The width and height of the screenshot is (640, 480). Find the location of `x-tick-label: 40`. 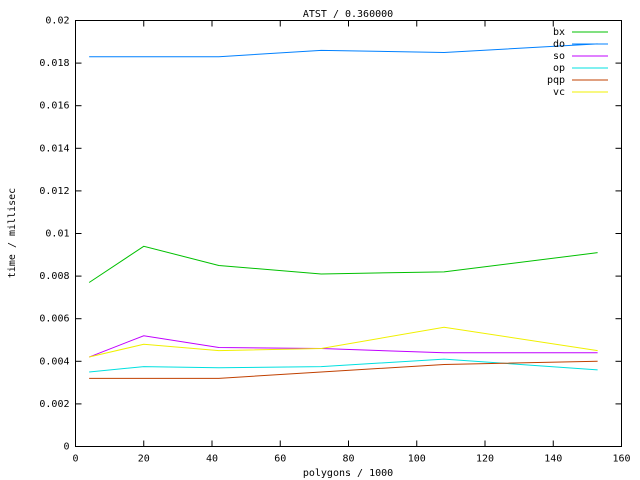

x-tick-label: 40 is located at coordinates (212, 459).